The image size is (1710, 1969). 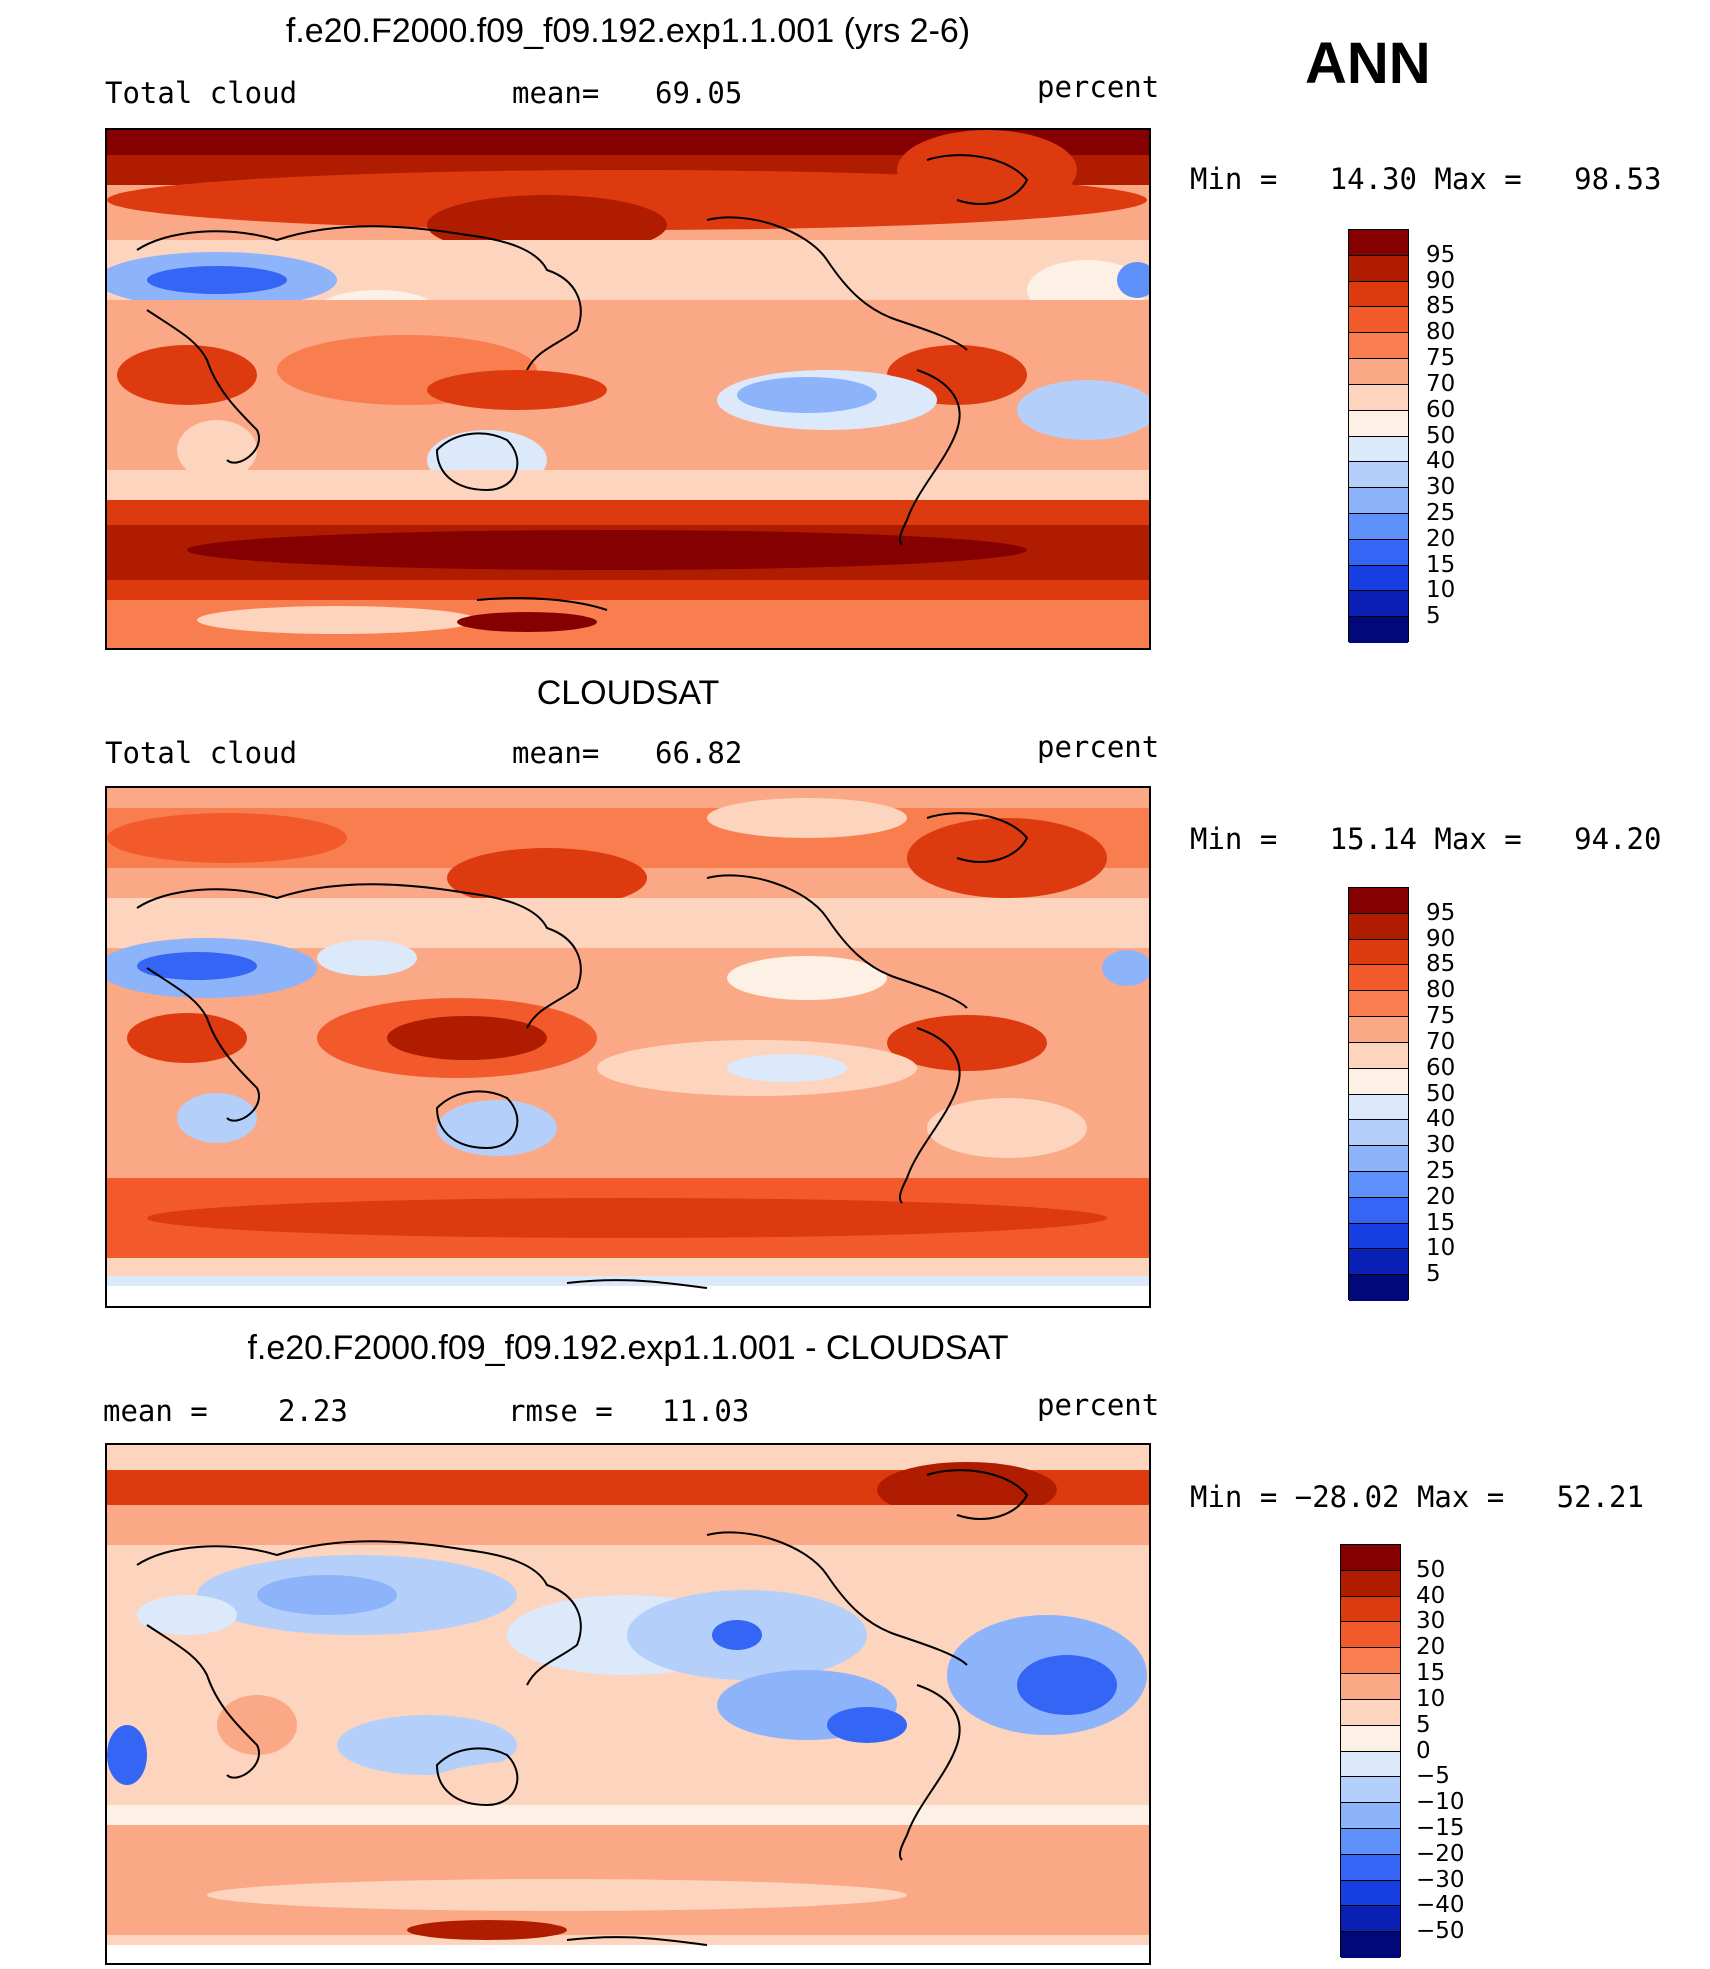 I want to click on panel3-minmax: Min = −28.02 Max = 52.21, so click(x=1417, y=1497).